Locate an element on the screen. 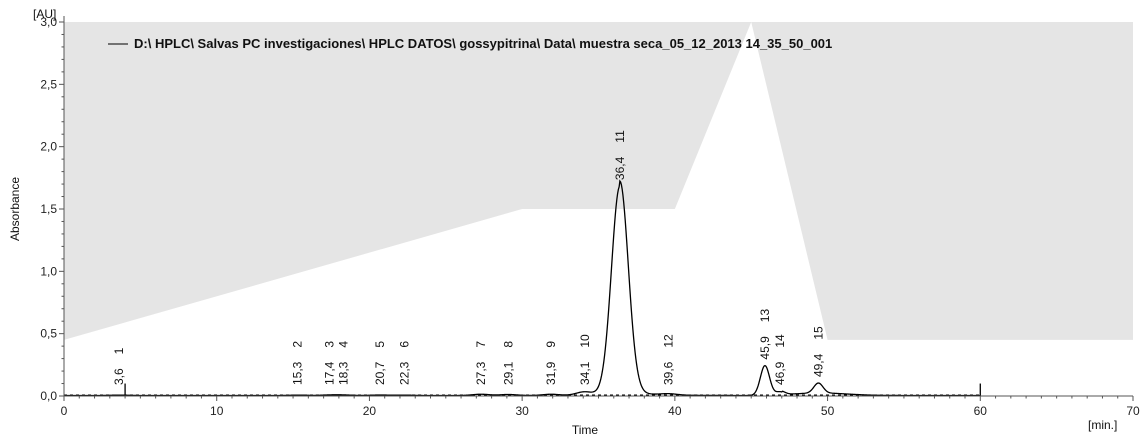 The height and width of the screenshot is (436, 1141). y-tick-label: 0,5 is located at coordinates (48, 334).